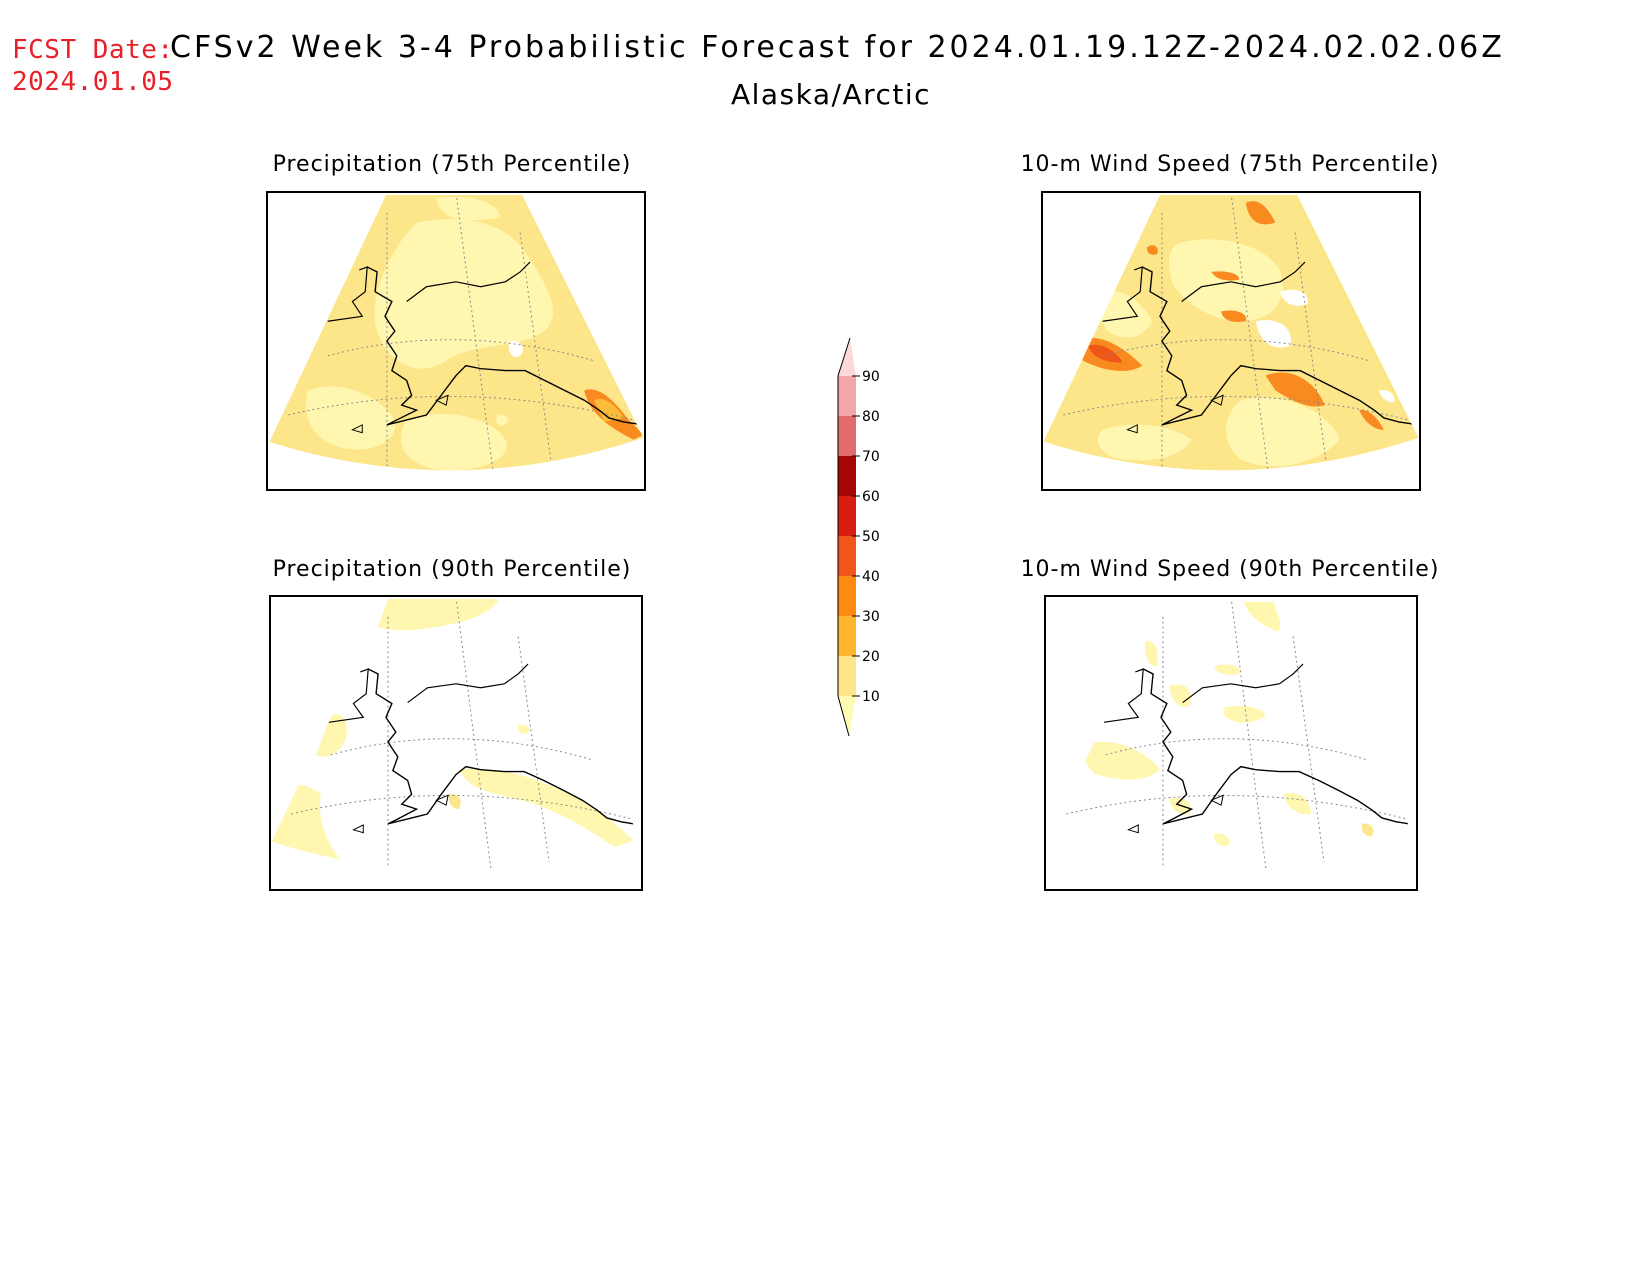 This screenshot has width=1650, height=1275. What do you see at coordinates (452, 569) in the screenshot?
I see `panel-title-precip-90: Precipitation (90th Percentile)` at bounding box center [452, 569].